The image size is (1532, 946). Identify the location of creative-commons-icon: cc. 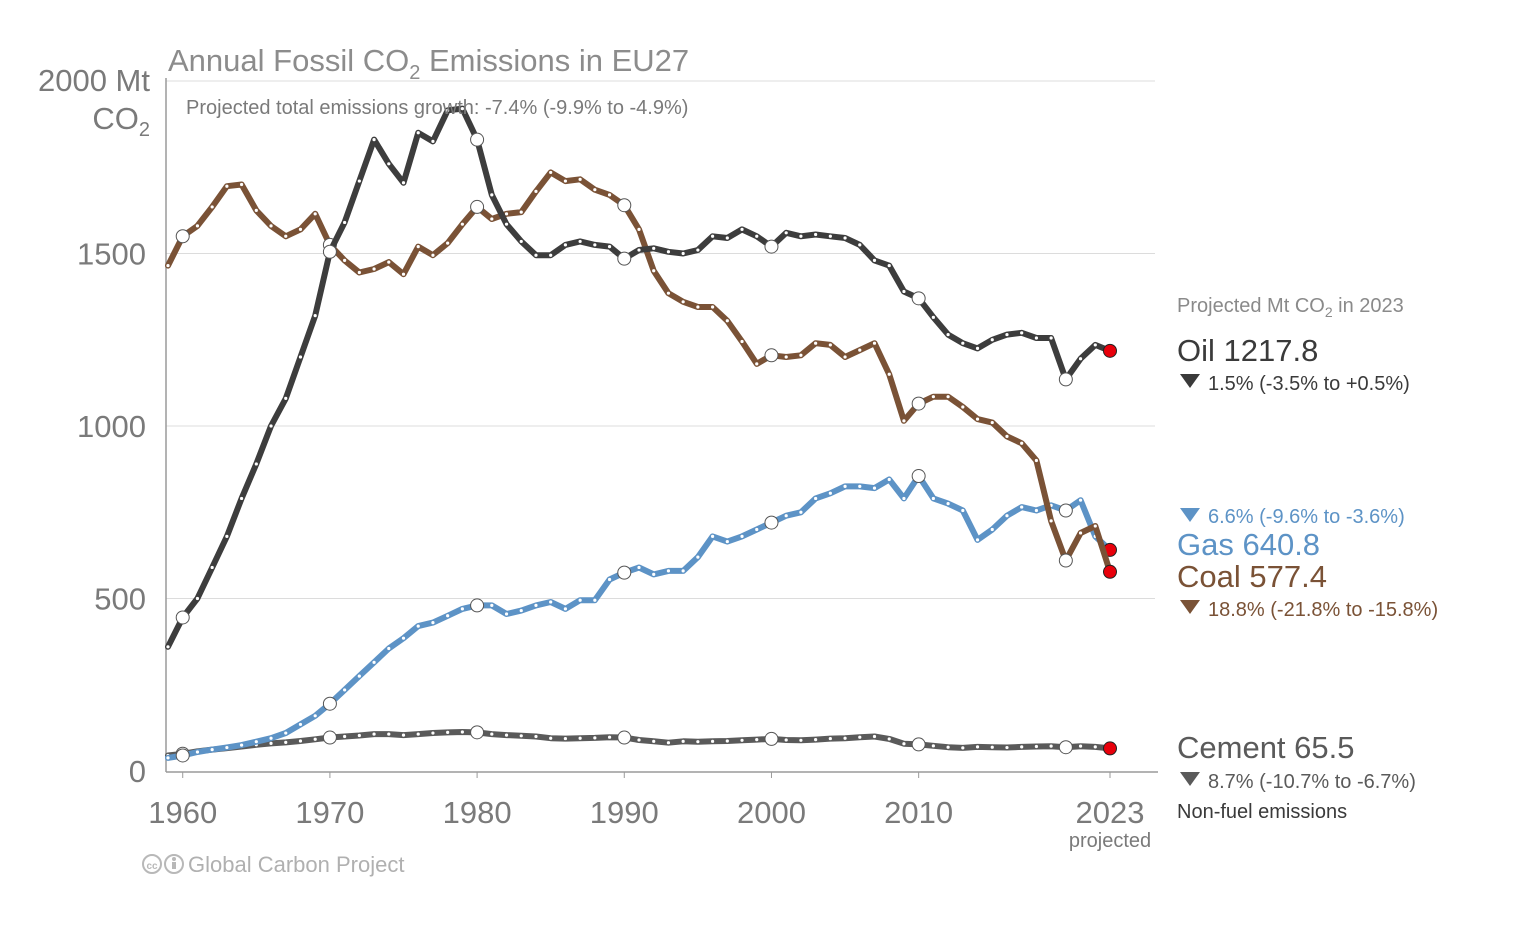
(163, 864).